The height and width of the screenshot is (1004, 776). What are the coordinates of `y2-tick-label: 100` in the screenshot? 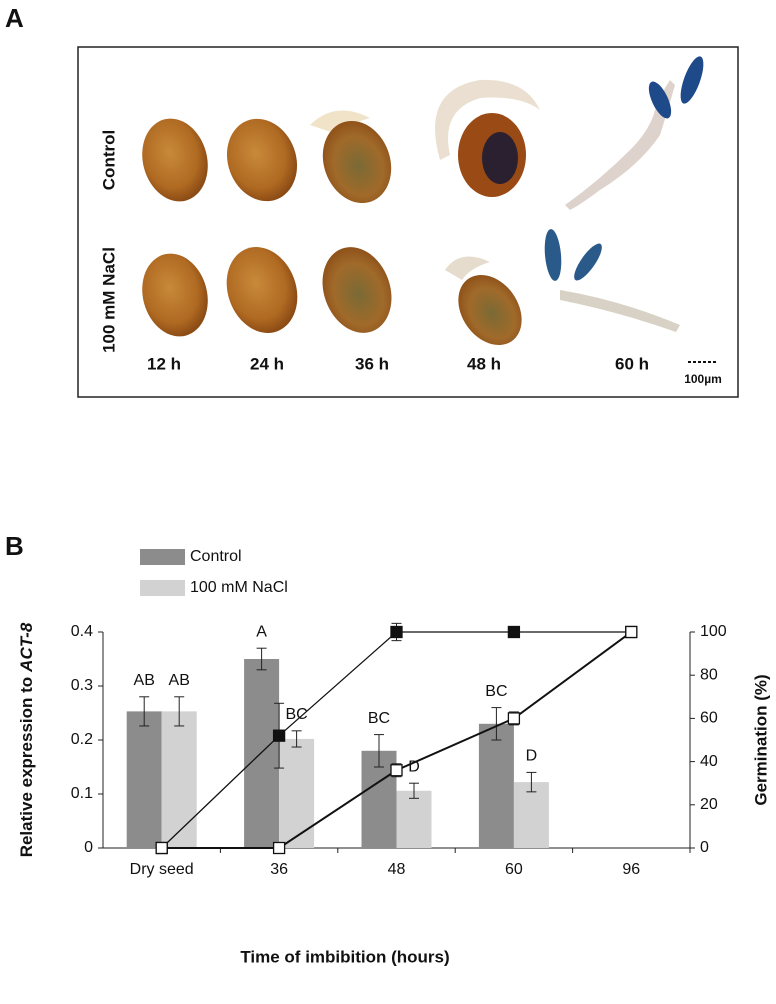 It's located at (713, 631).